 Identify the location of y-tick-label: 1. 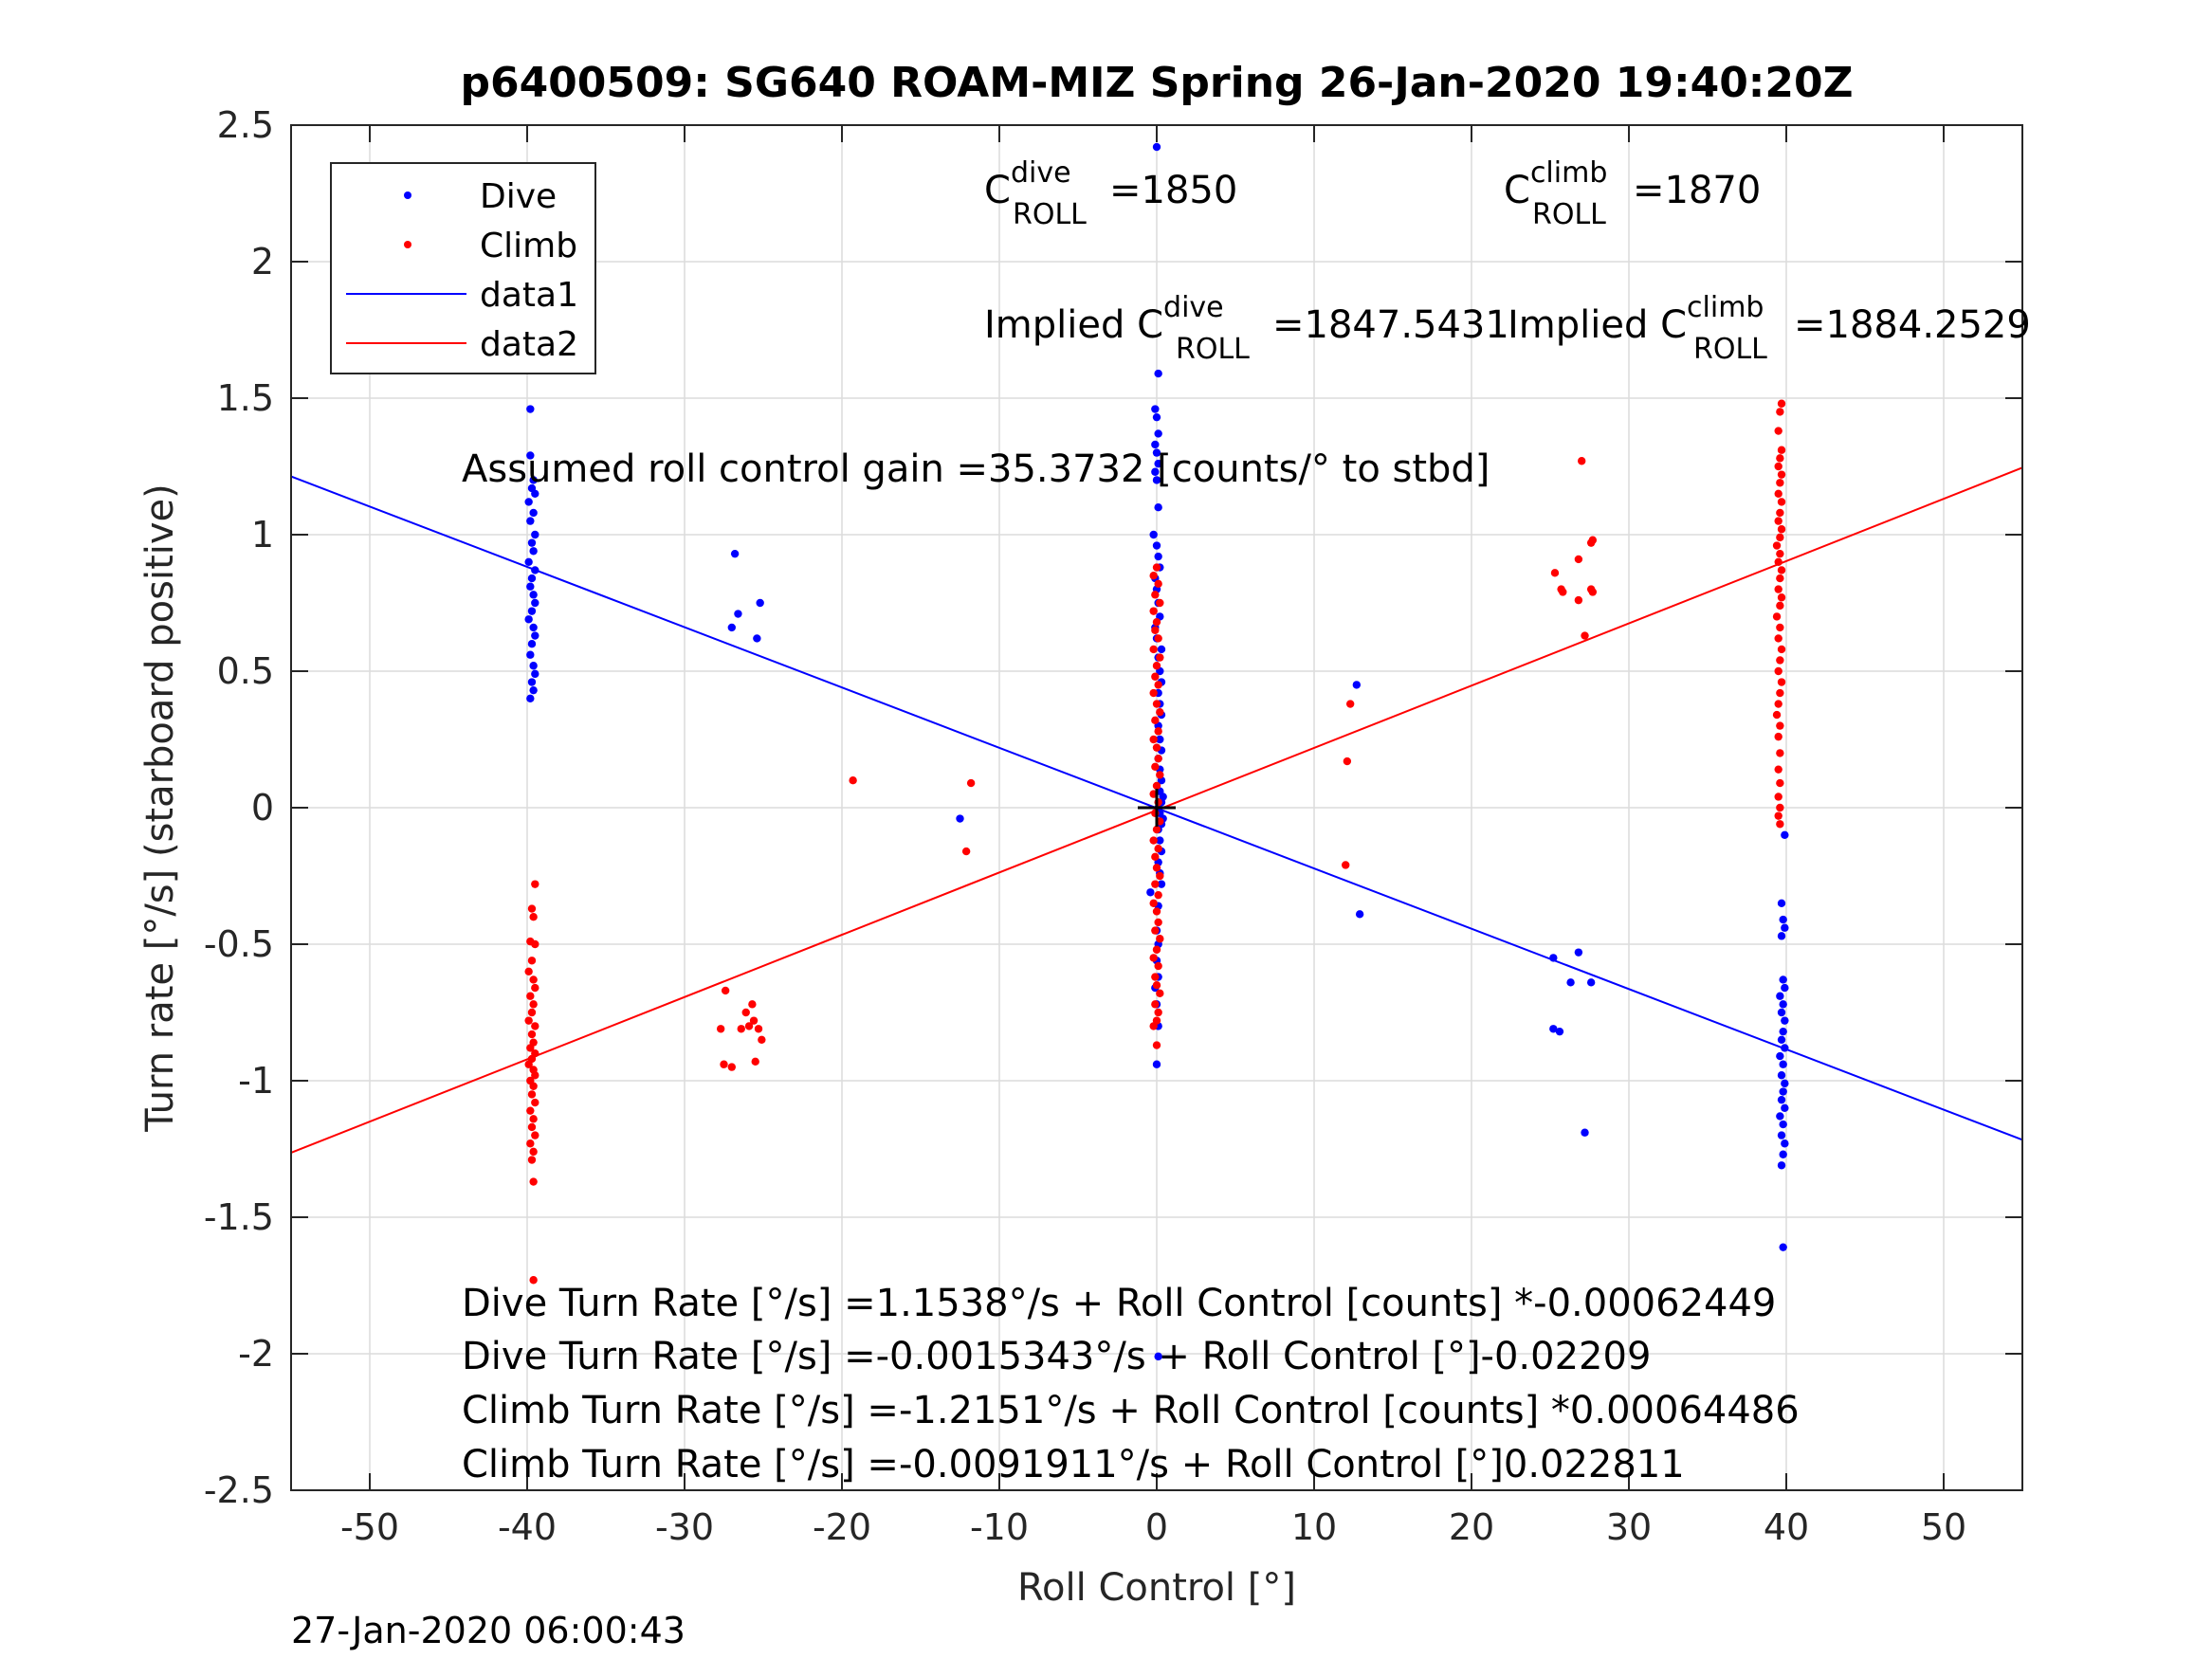
(262, 535).